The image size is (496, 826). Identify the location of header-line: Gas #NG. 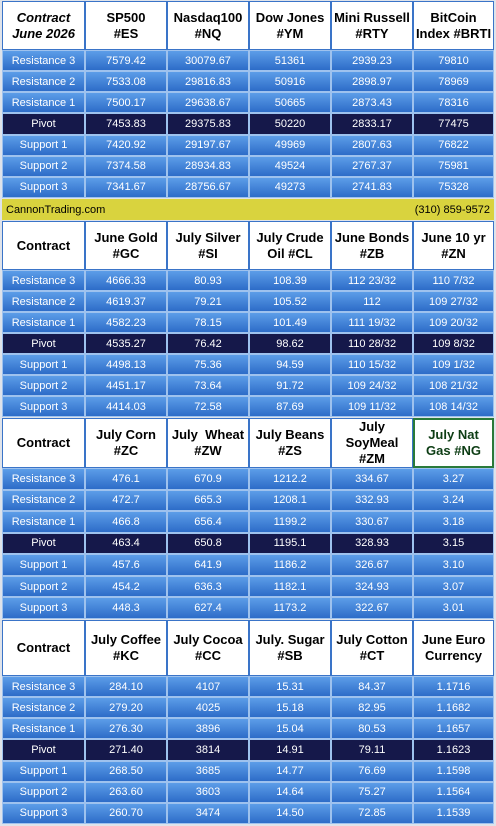
(453, 450).